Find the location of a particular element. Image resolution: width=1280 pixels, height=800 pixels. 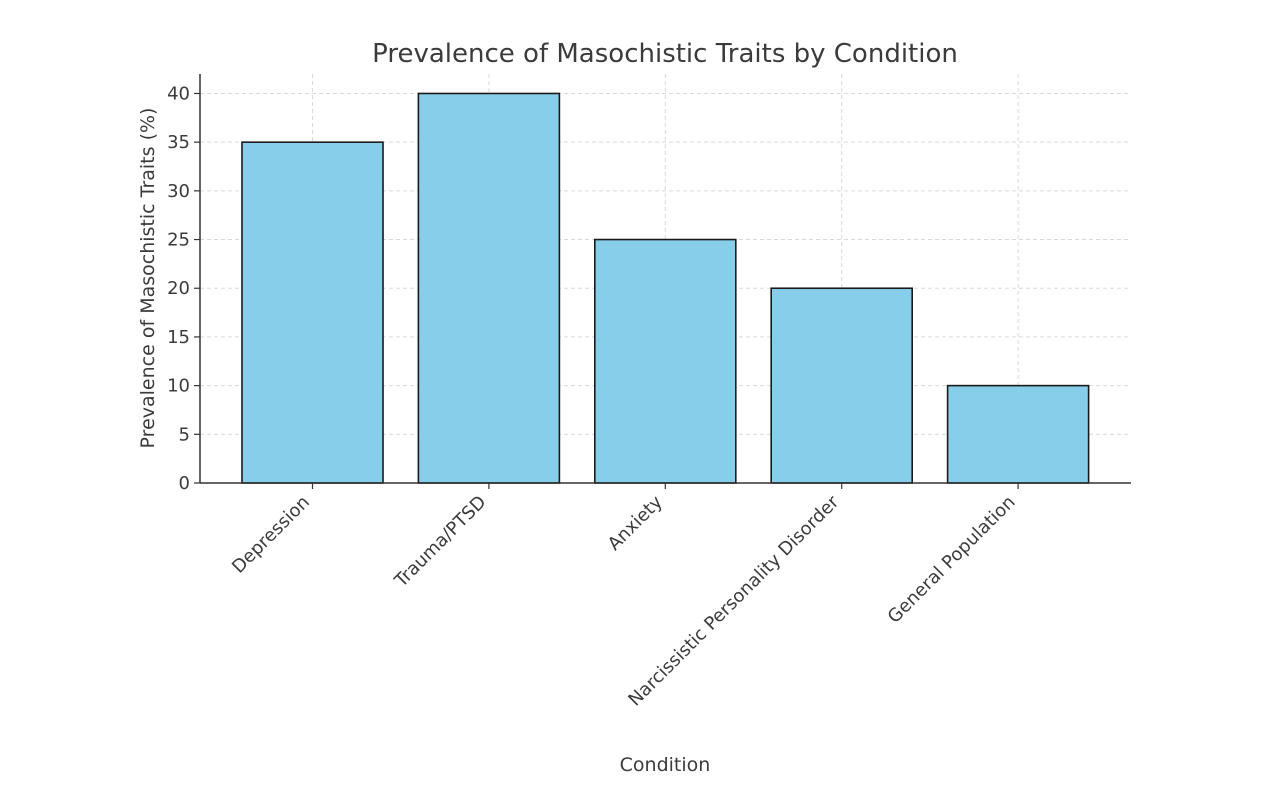

y-tick-label: 20 is located at coordinates (178, 288).